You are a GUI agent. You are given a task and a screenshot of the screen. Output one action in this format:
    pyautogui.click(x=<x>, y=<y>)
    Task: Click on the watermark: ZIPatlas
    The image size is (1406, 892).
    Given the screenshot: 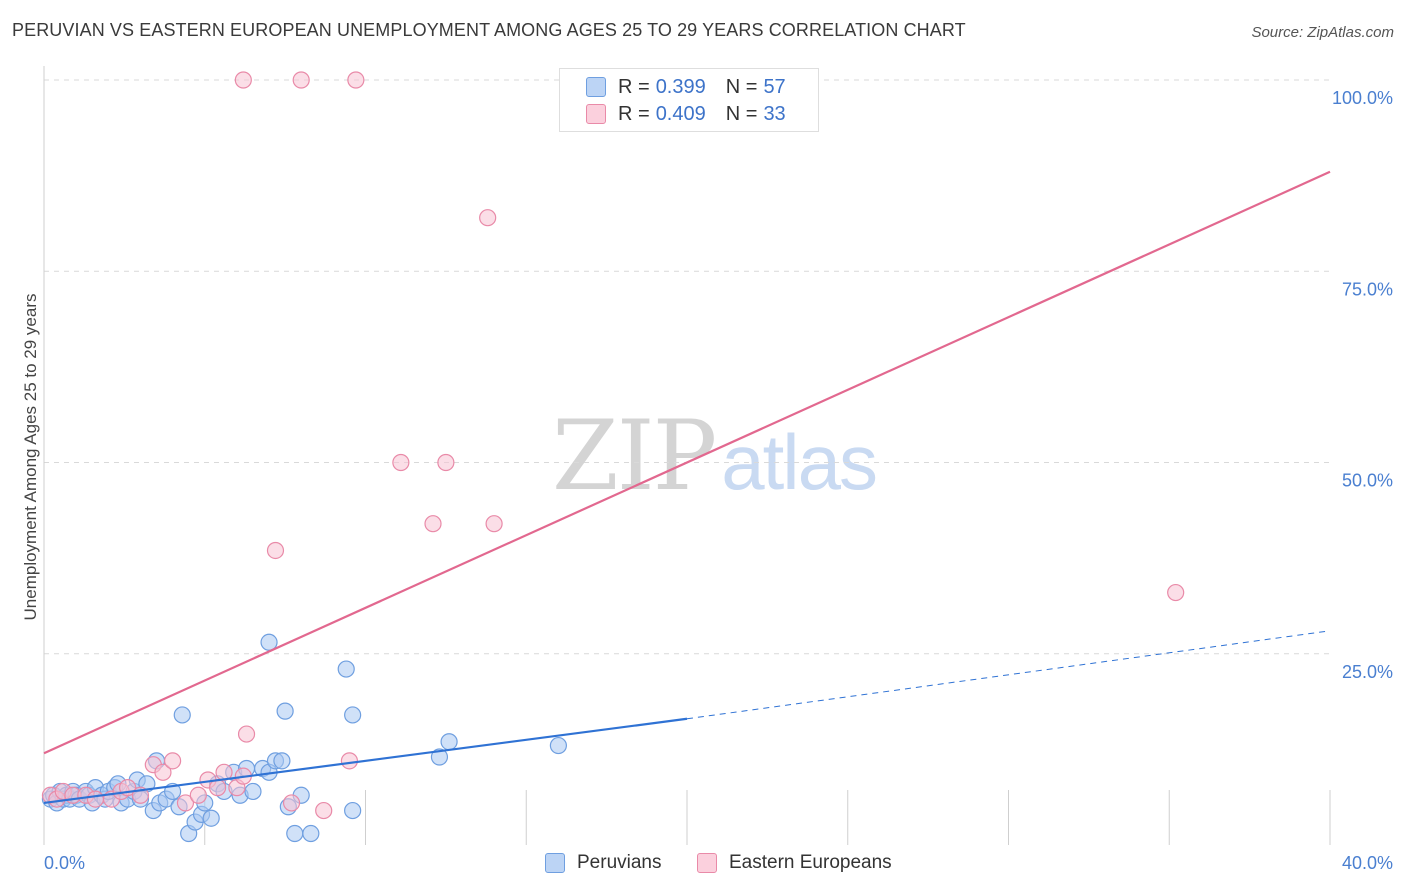 What is the action you would take?
    pyautogui.click(x=715, y=456)
    